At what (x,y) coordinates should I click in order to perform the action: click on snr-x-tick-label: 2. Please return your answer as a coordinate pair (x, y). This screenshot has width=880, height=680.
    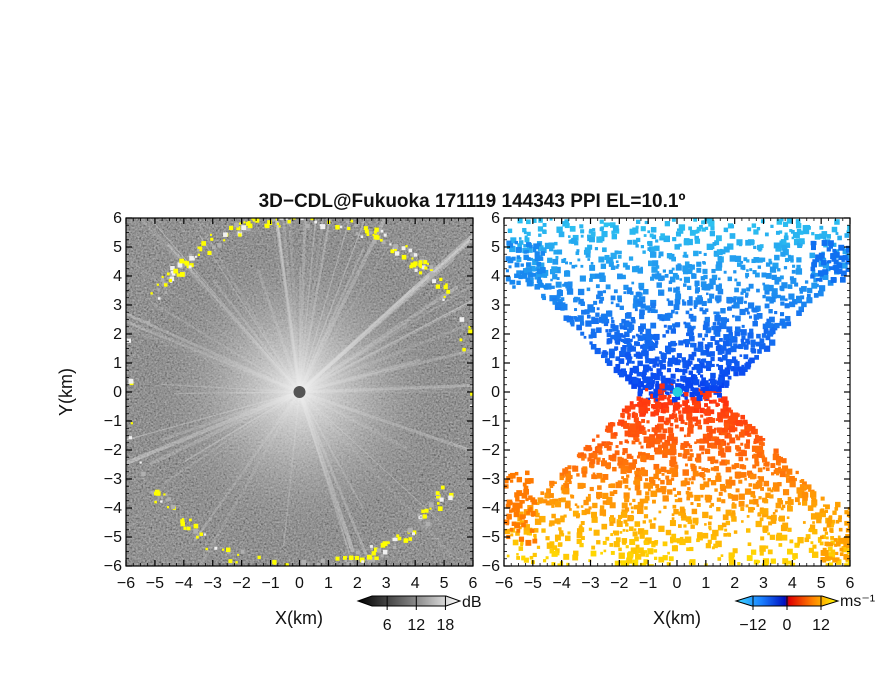
    Looking at the image, I should click on (357, 583).